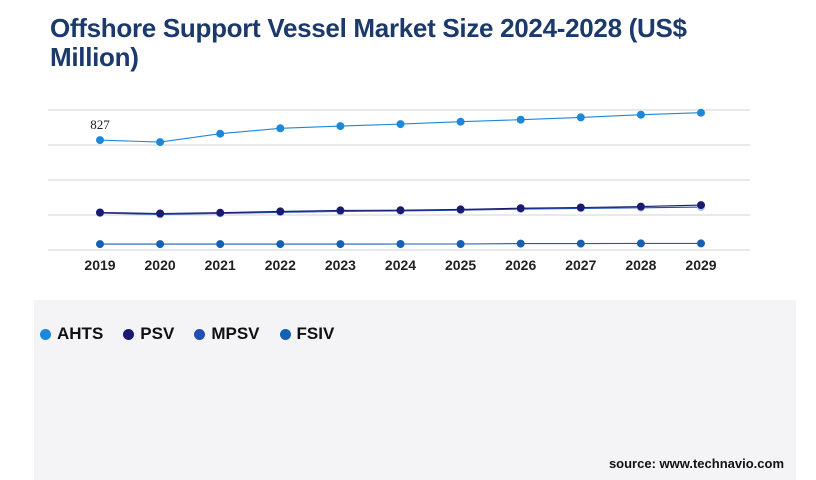 The height and width of the screenshot is (480, 816). I want to click on data-label: 827, so click(100, 124).